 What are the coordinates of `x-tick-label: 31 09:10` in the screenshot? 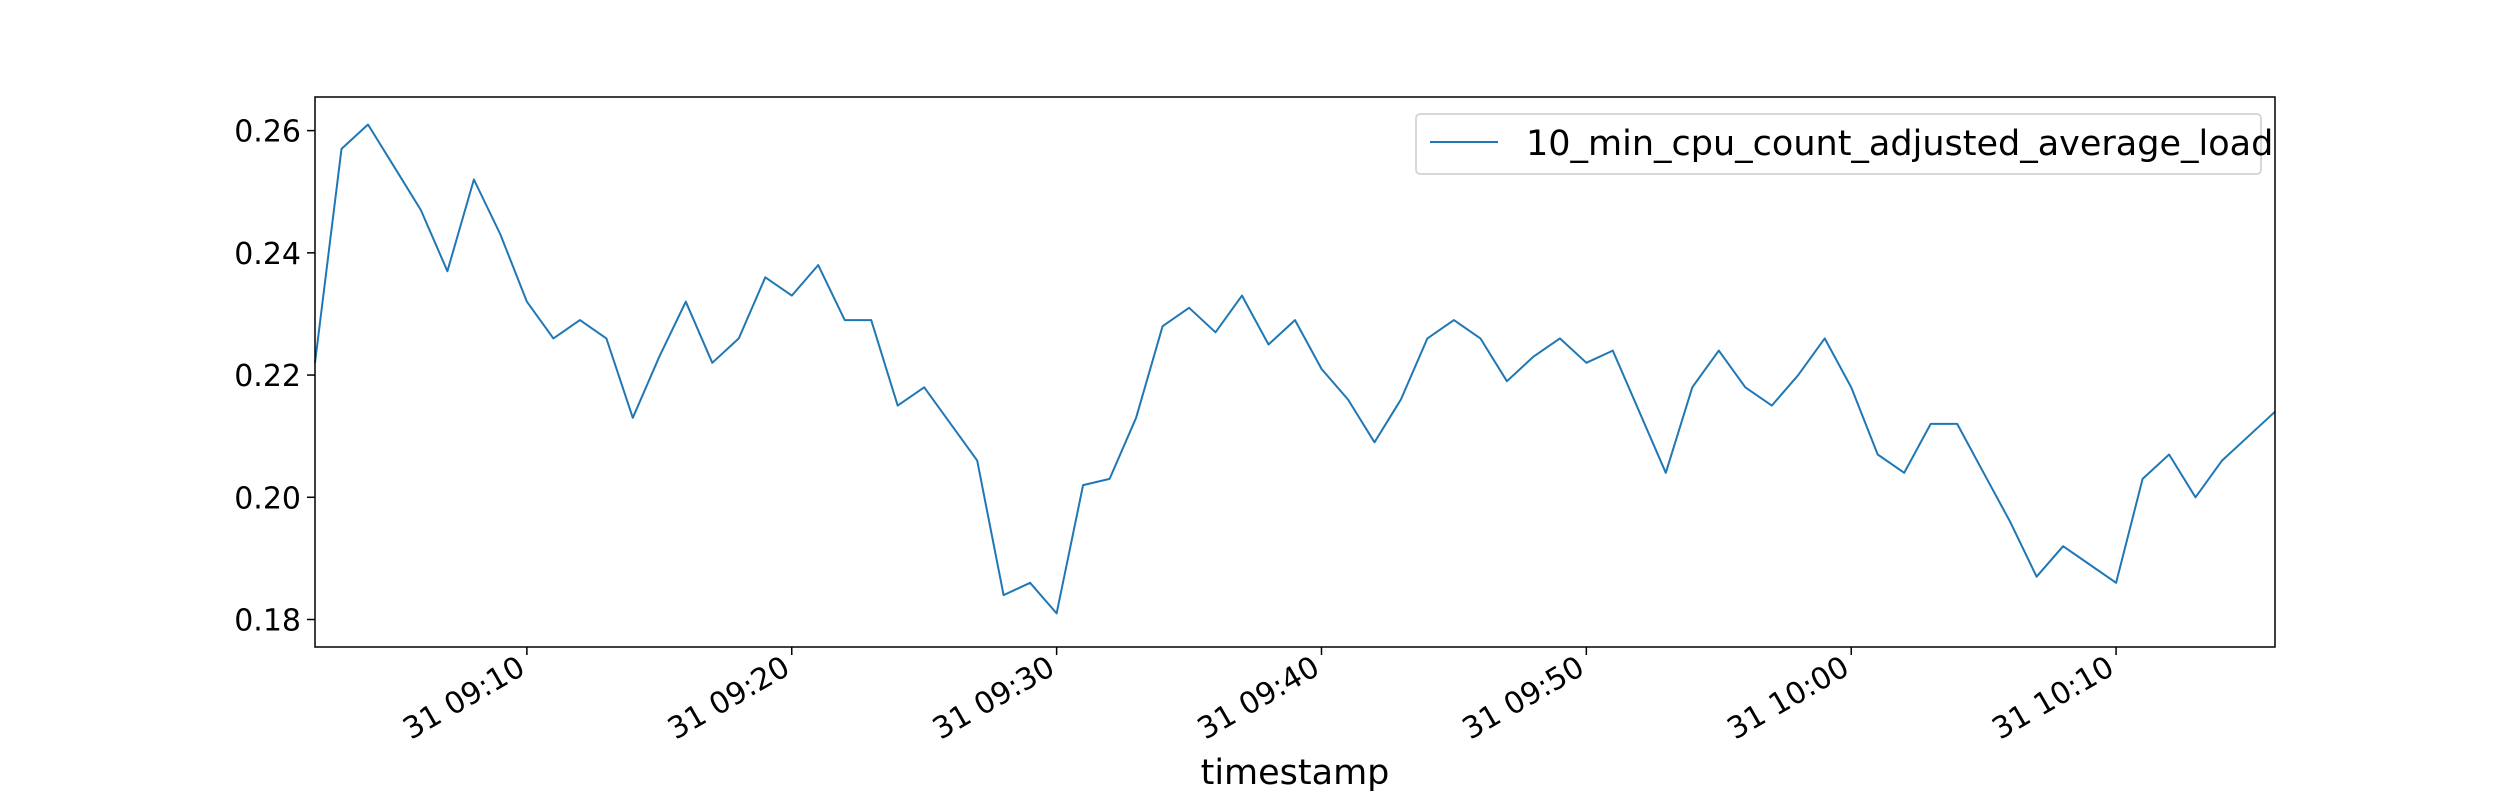 It's located at (464, 698).